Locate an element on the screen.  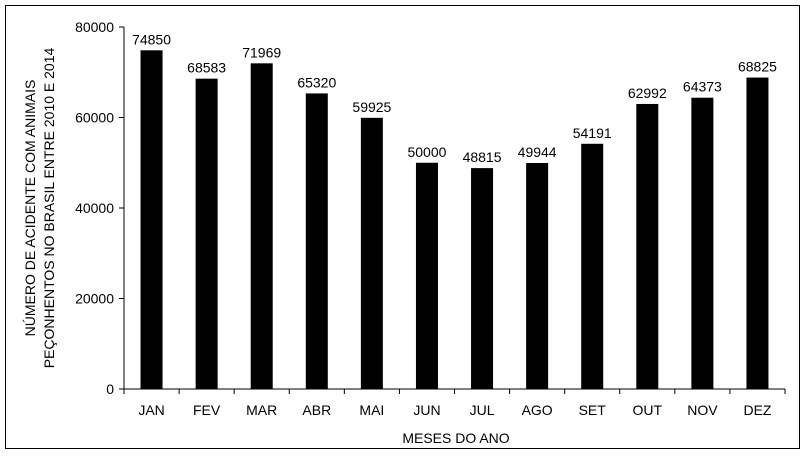
x-tick-label: JAN is located at coordinates (151, 410).